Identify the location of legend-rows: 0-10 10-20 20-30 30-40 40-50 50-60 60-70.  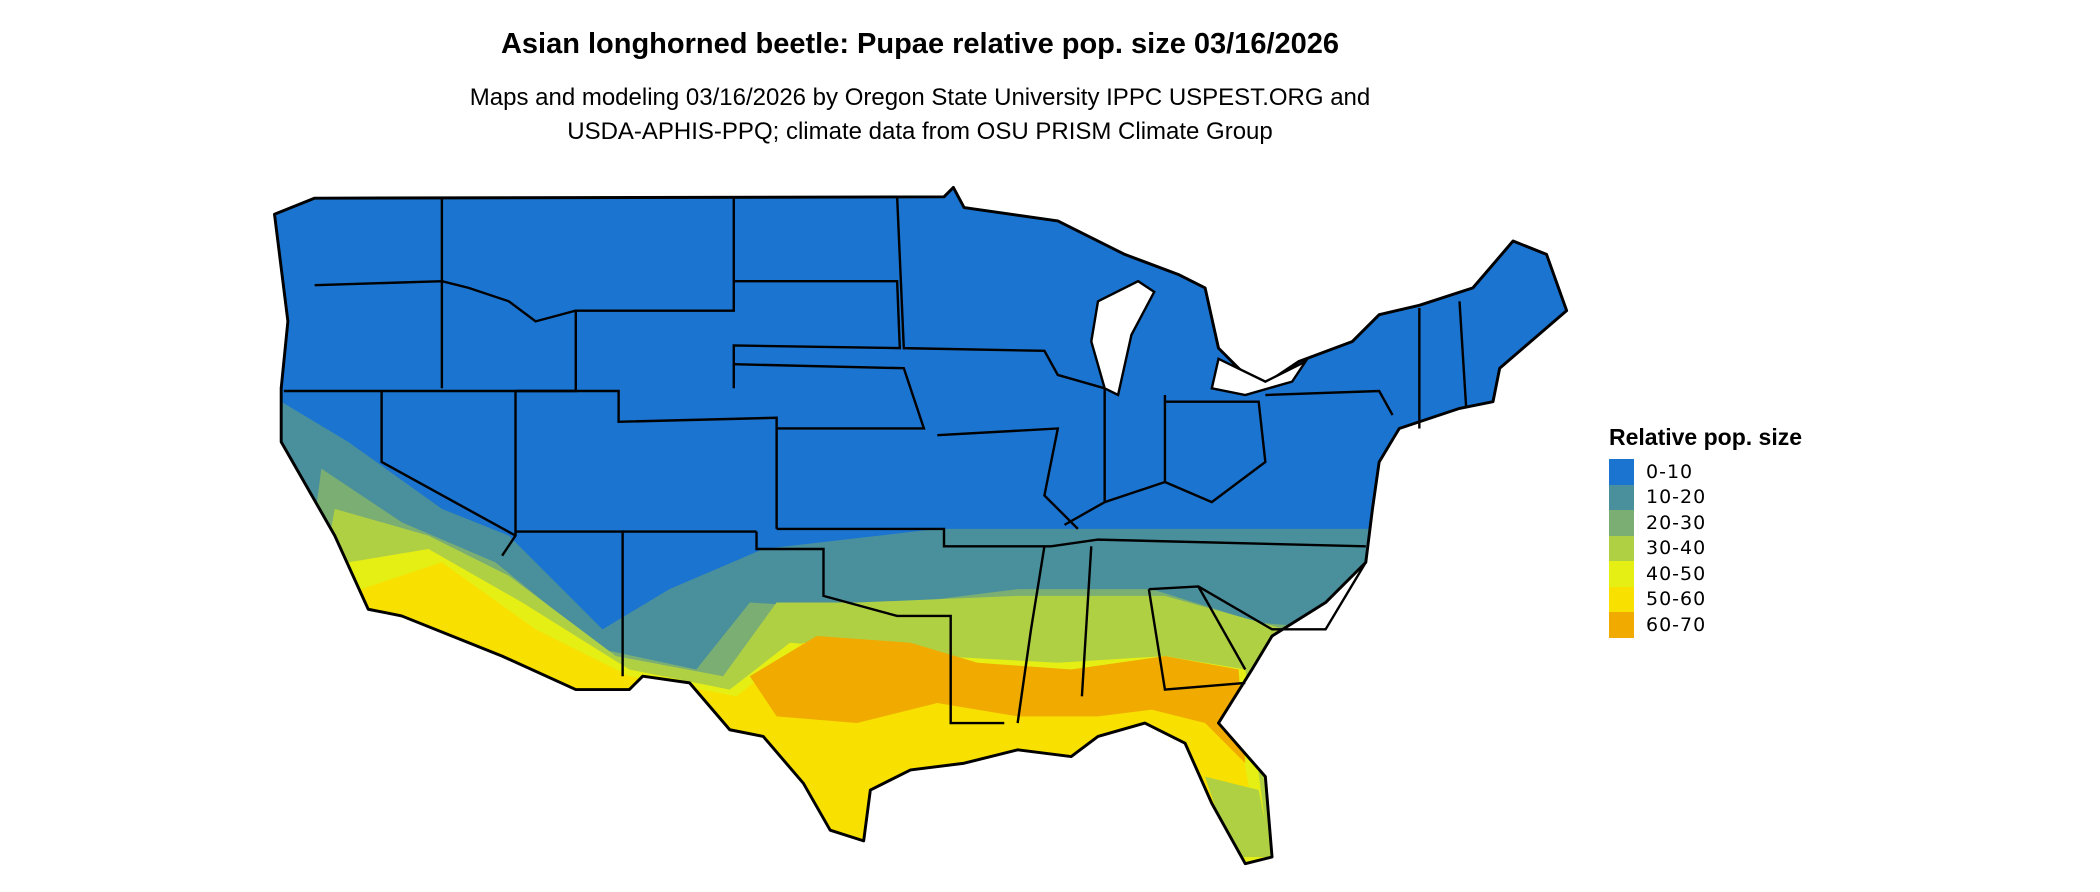
(1705, 548).